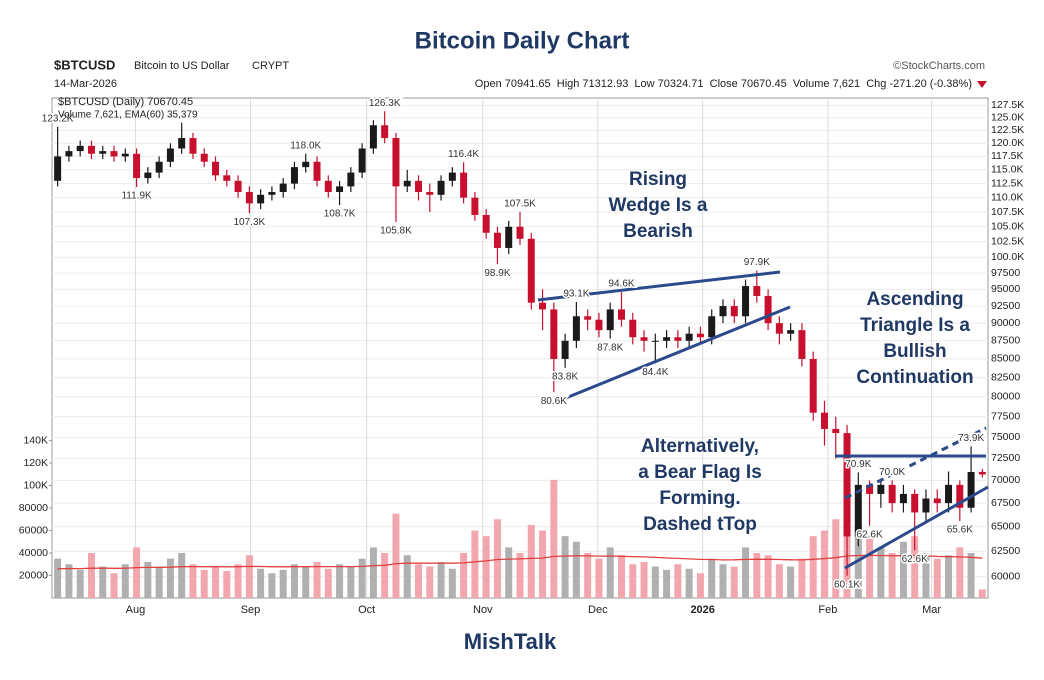 The width and height of the screenshot is (1044, 680). Describe the element at coordinates (182, 66) in the screenshot. I see `symbol-name: Bitcoin to US Dollar` at that location.